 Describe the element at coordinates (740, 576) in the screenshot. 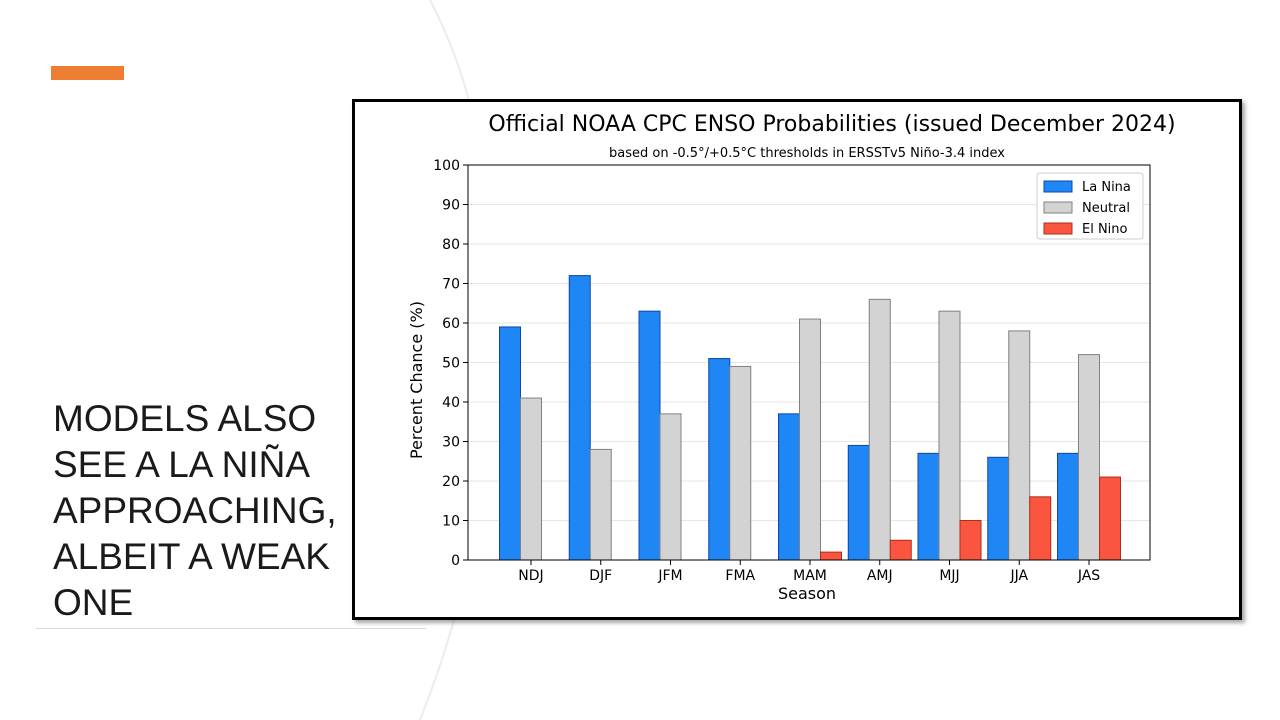

I see `x-tick-label: FMA` at that location.